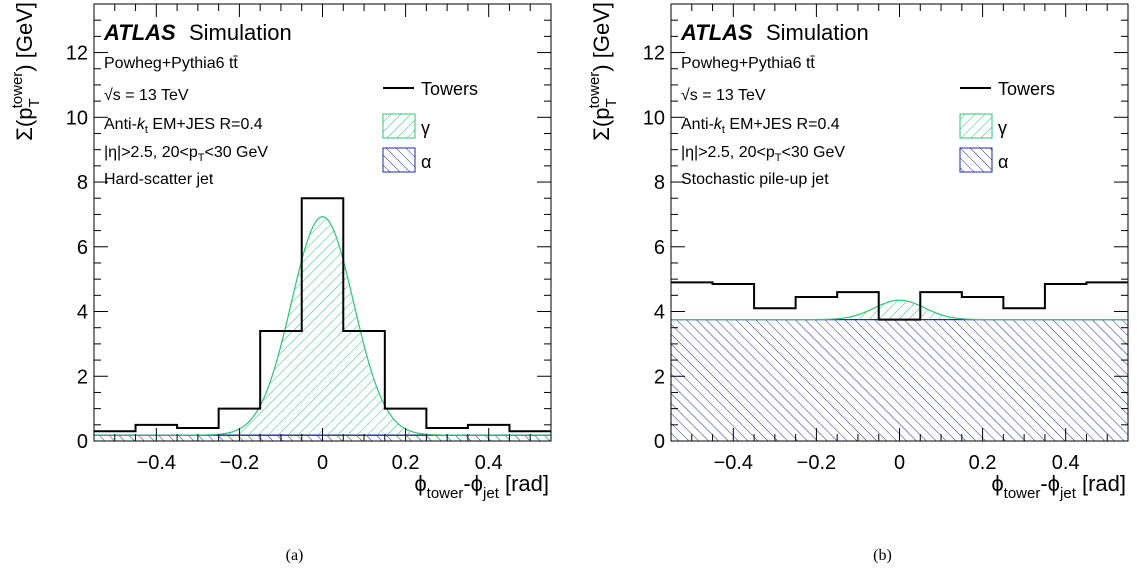 The width and height of the screenshot is (1137, 574). I want to click on plot-area, so click(899, 361).